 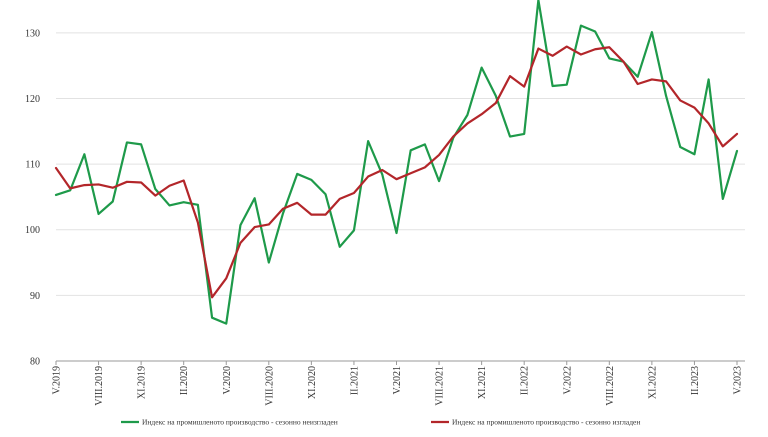 I want to click on x-tick-label: V.2020, so click(x=227, y=380).